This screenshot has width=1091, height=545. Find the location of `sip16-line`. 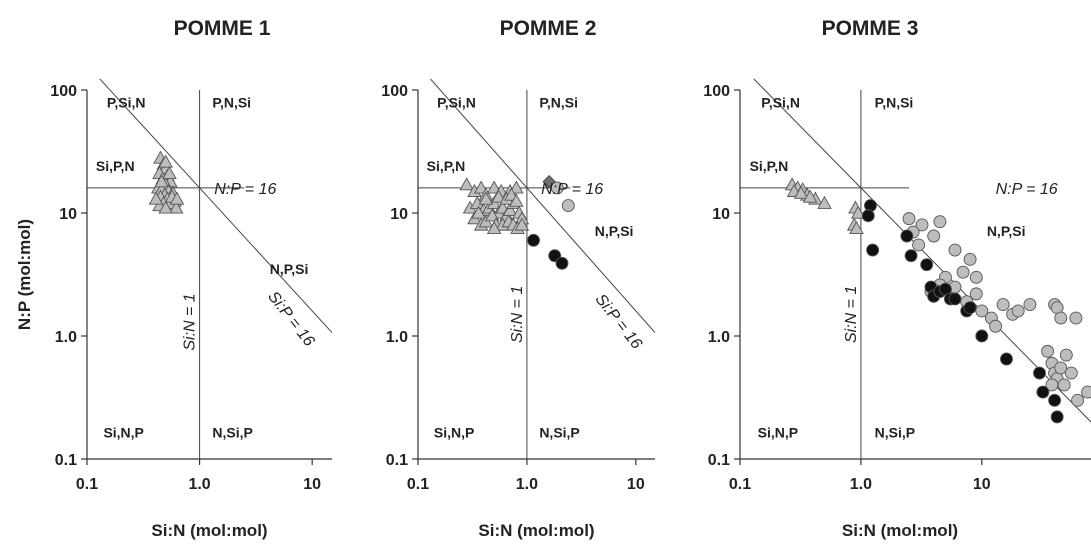

sip16-line is located at coordinates (543, 205).